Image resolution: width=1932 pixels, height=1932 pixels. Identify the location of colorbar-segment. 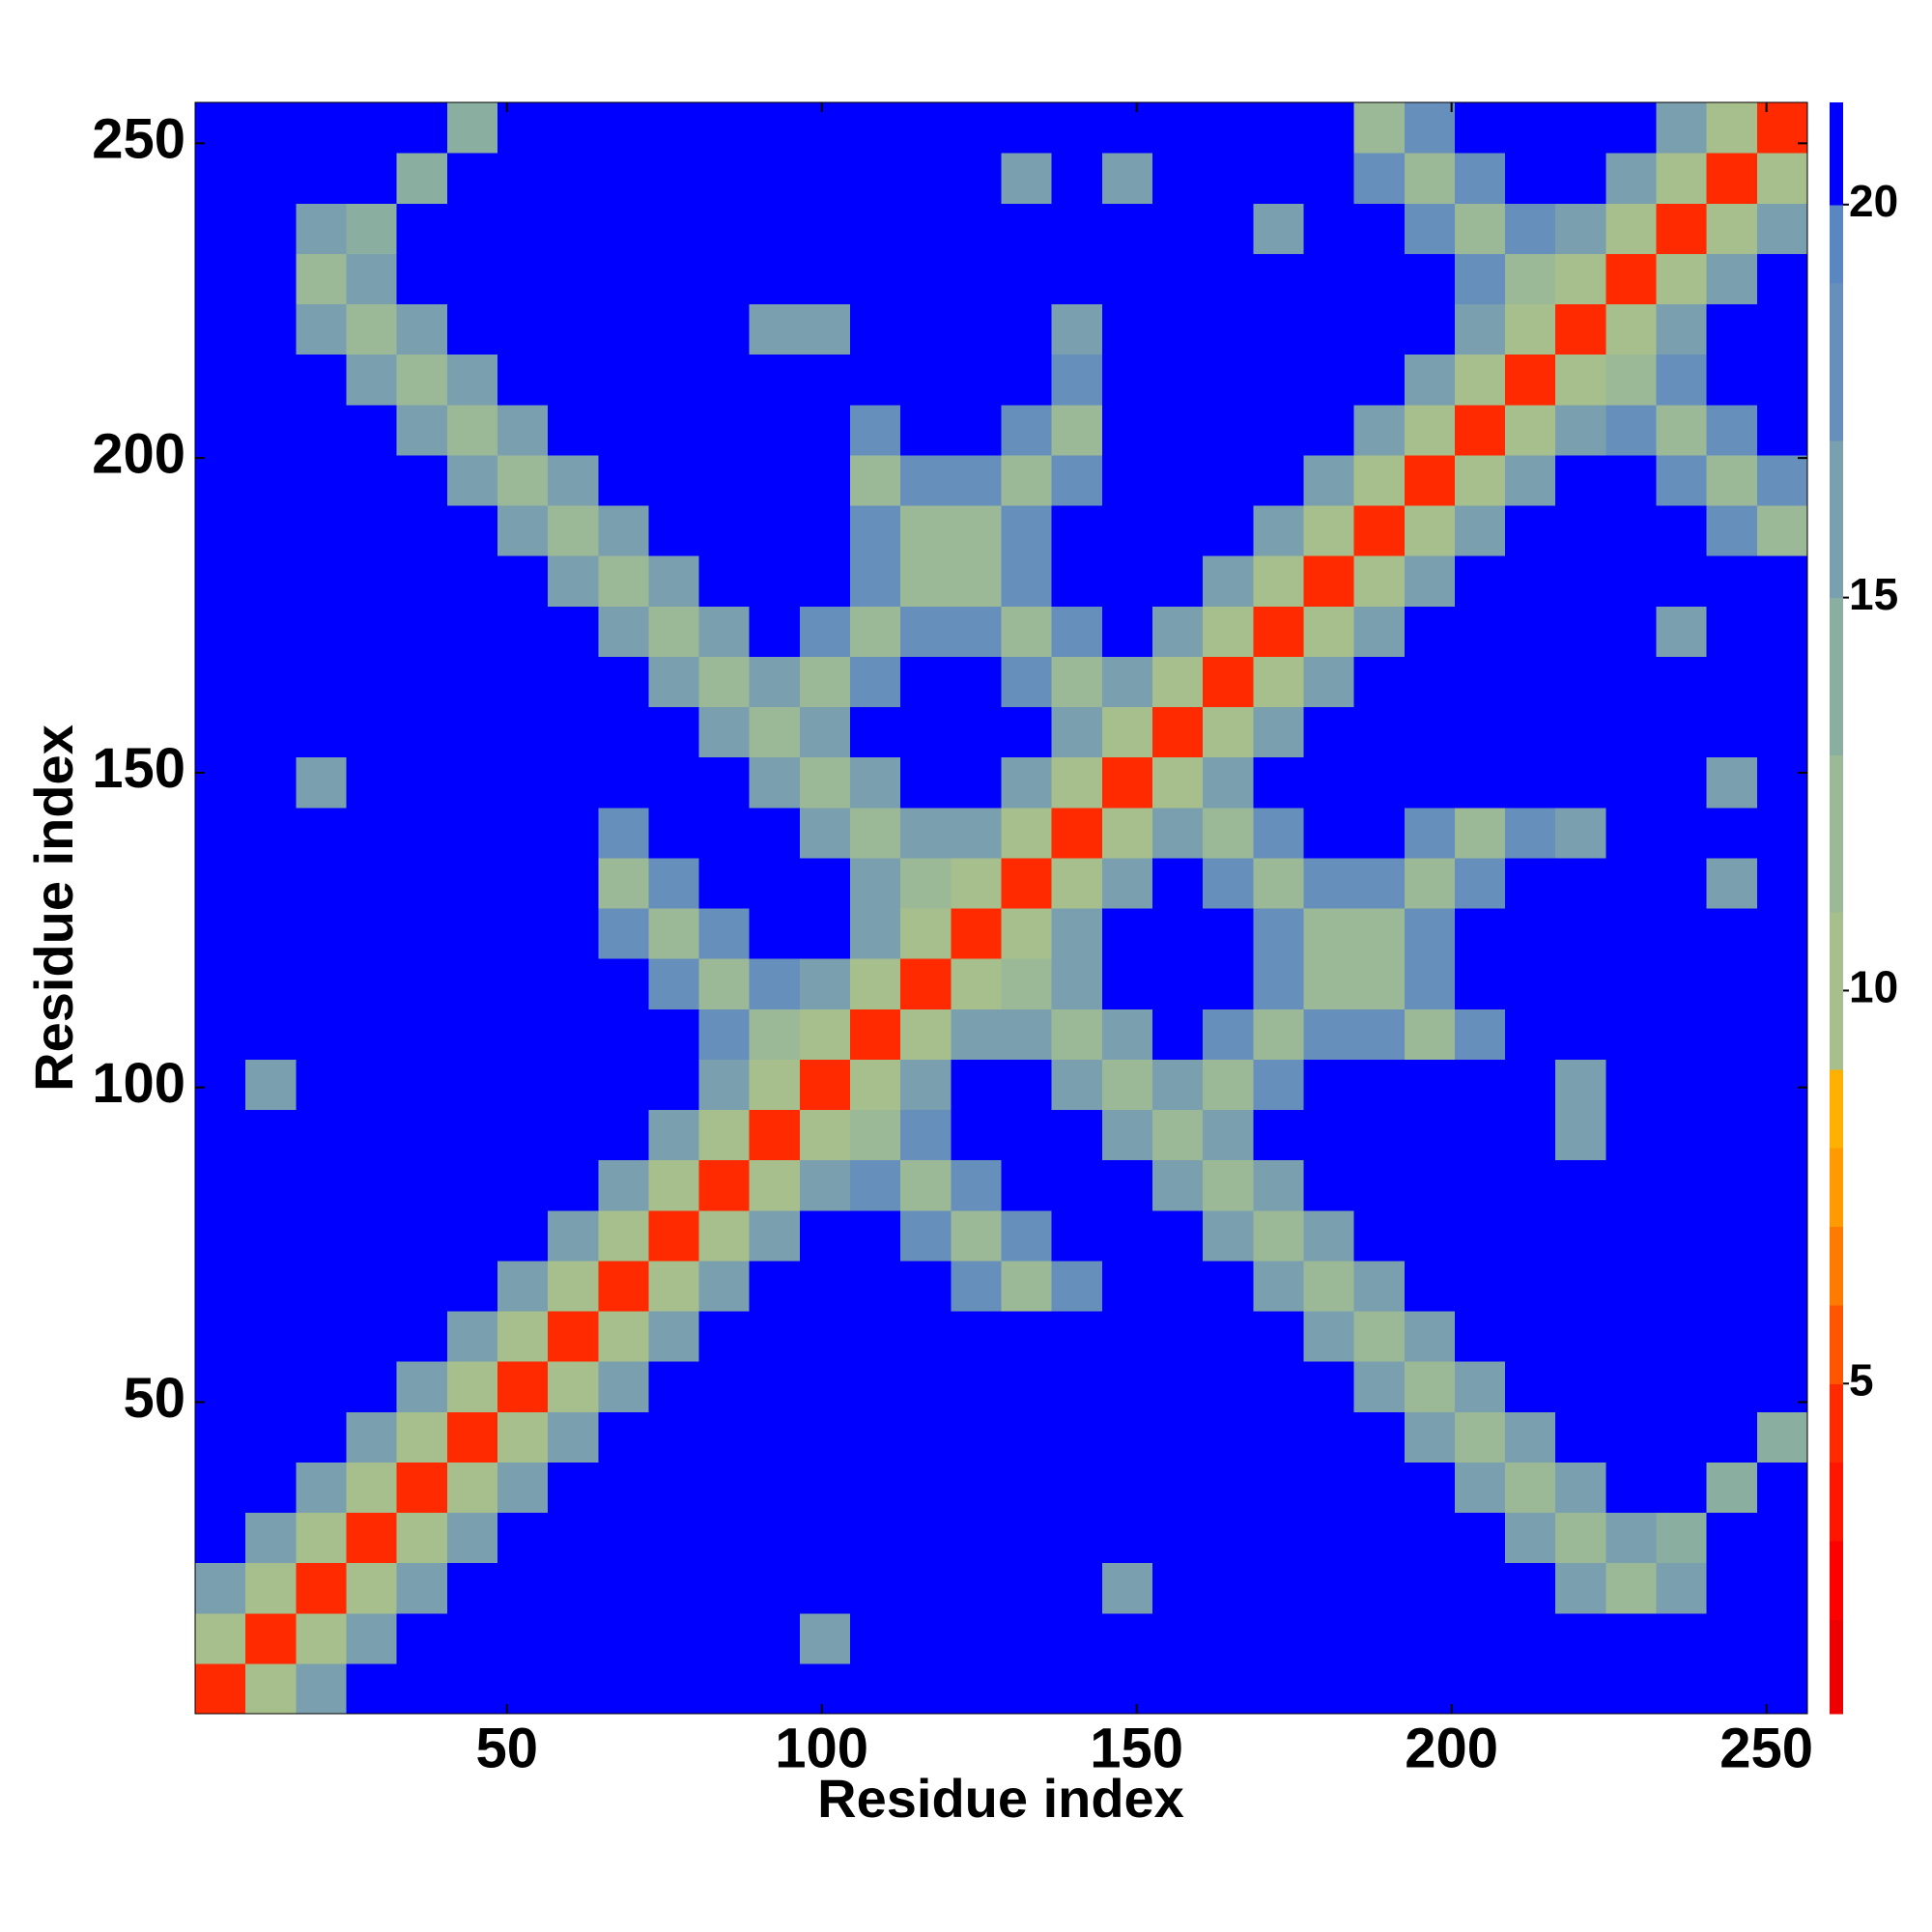
(1836, 519).